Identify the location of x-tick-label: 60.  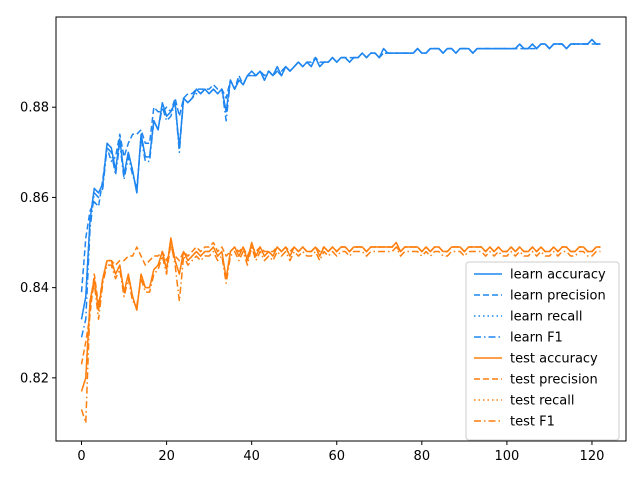
(336, 456).